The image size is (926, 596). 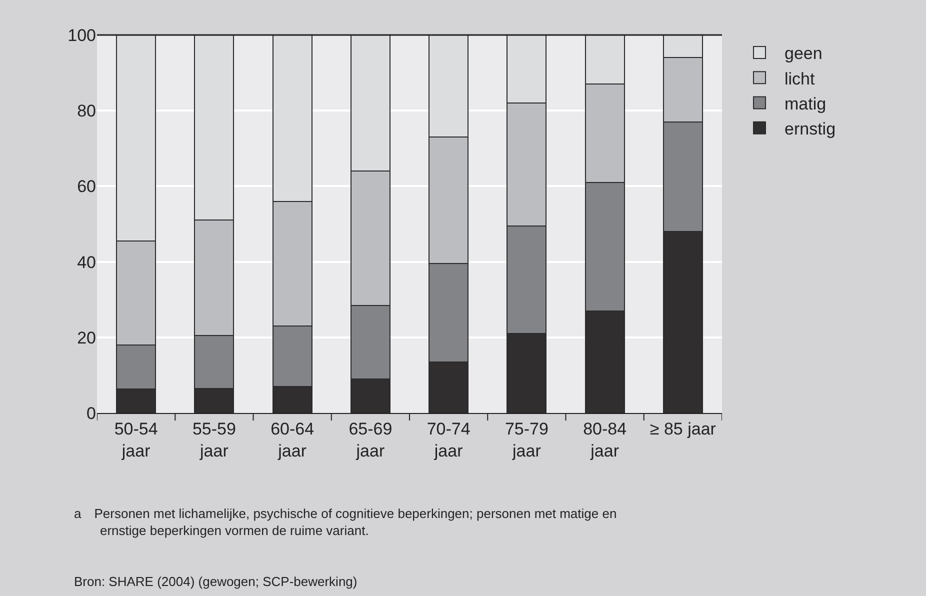 What do you see at coordinates (805, 104) in the screenshot?
I see `legend-label: matig` at bounding box center [805, 104].